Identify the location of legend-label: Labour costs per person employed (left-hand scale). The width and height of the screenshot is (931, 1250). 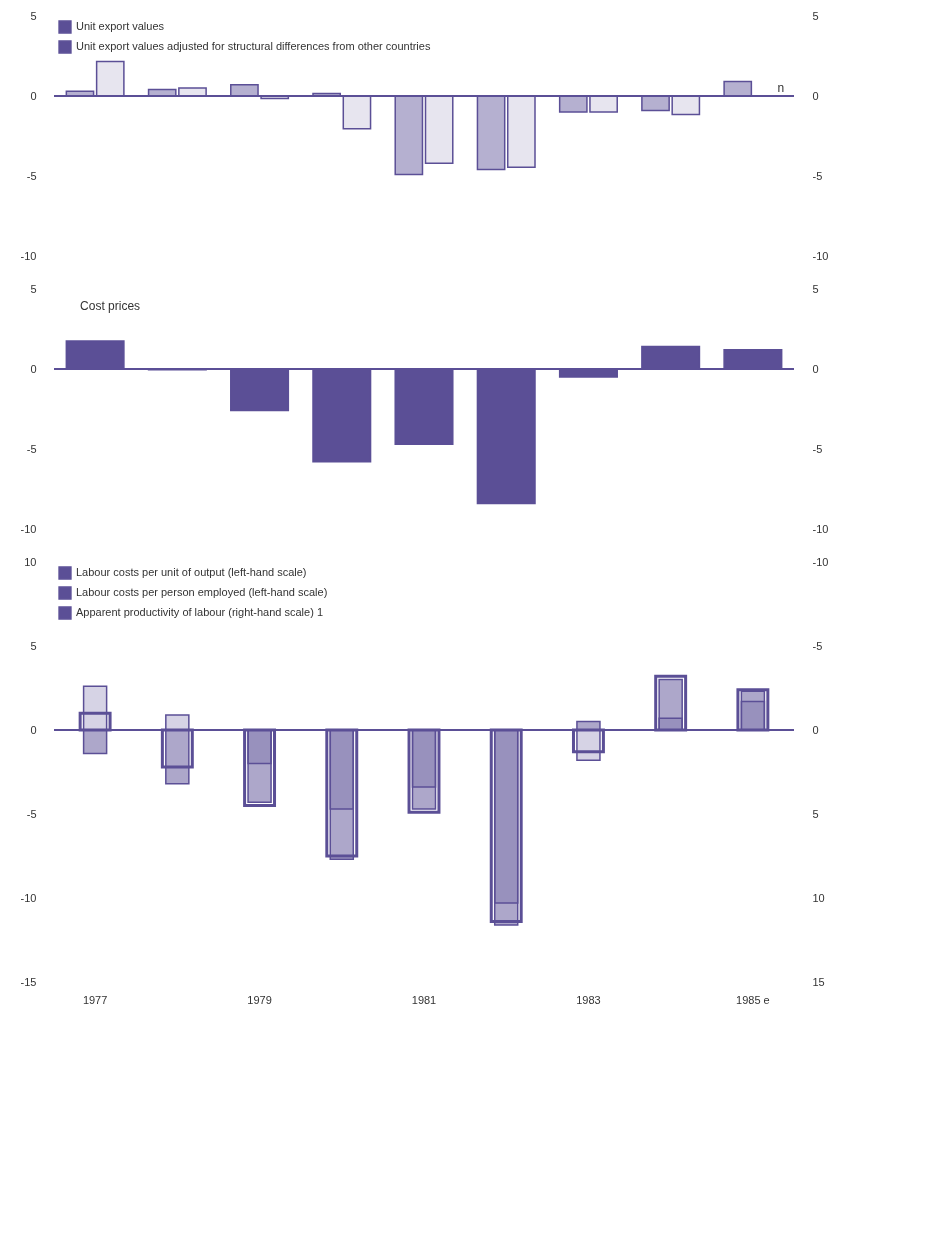
(202, 592).